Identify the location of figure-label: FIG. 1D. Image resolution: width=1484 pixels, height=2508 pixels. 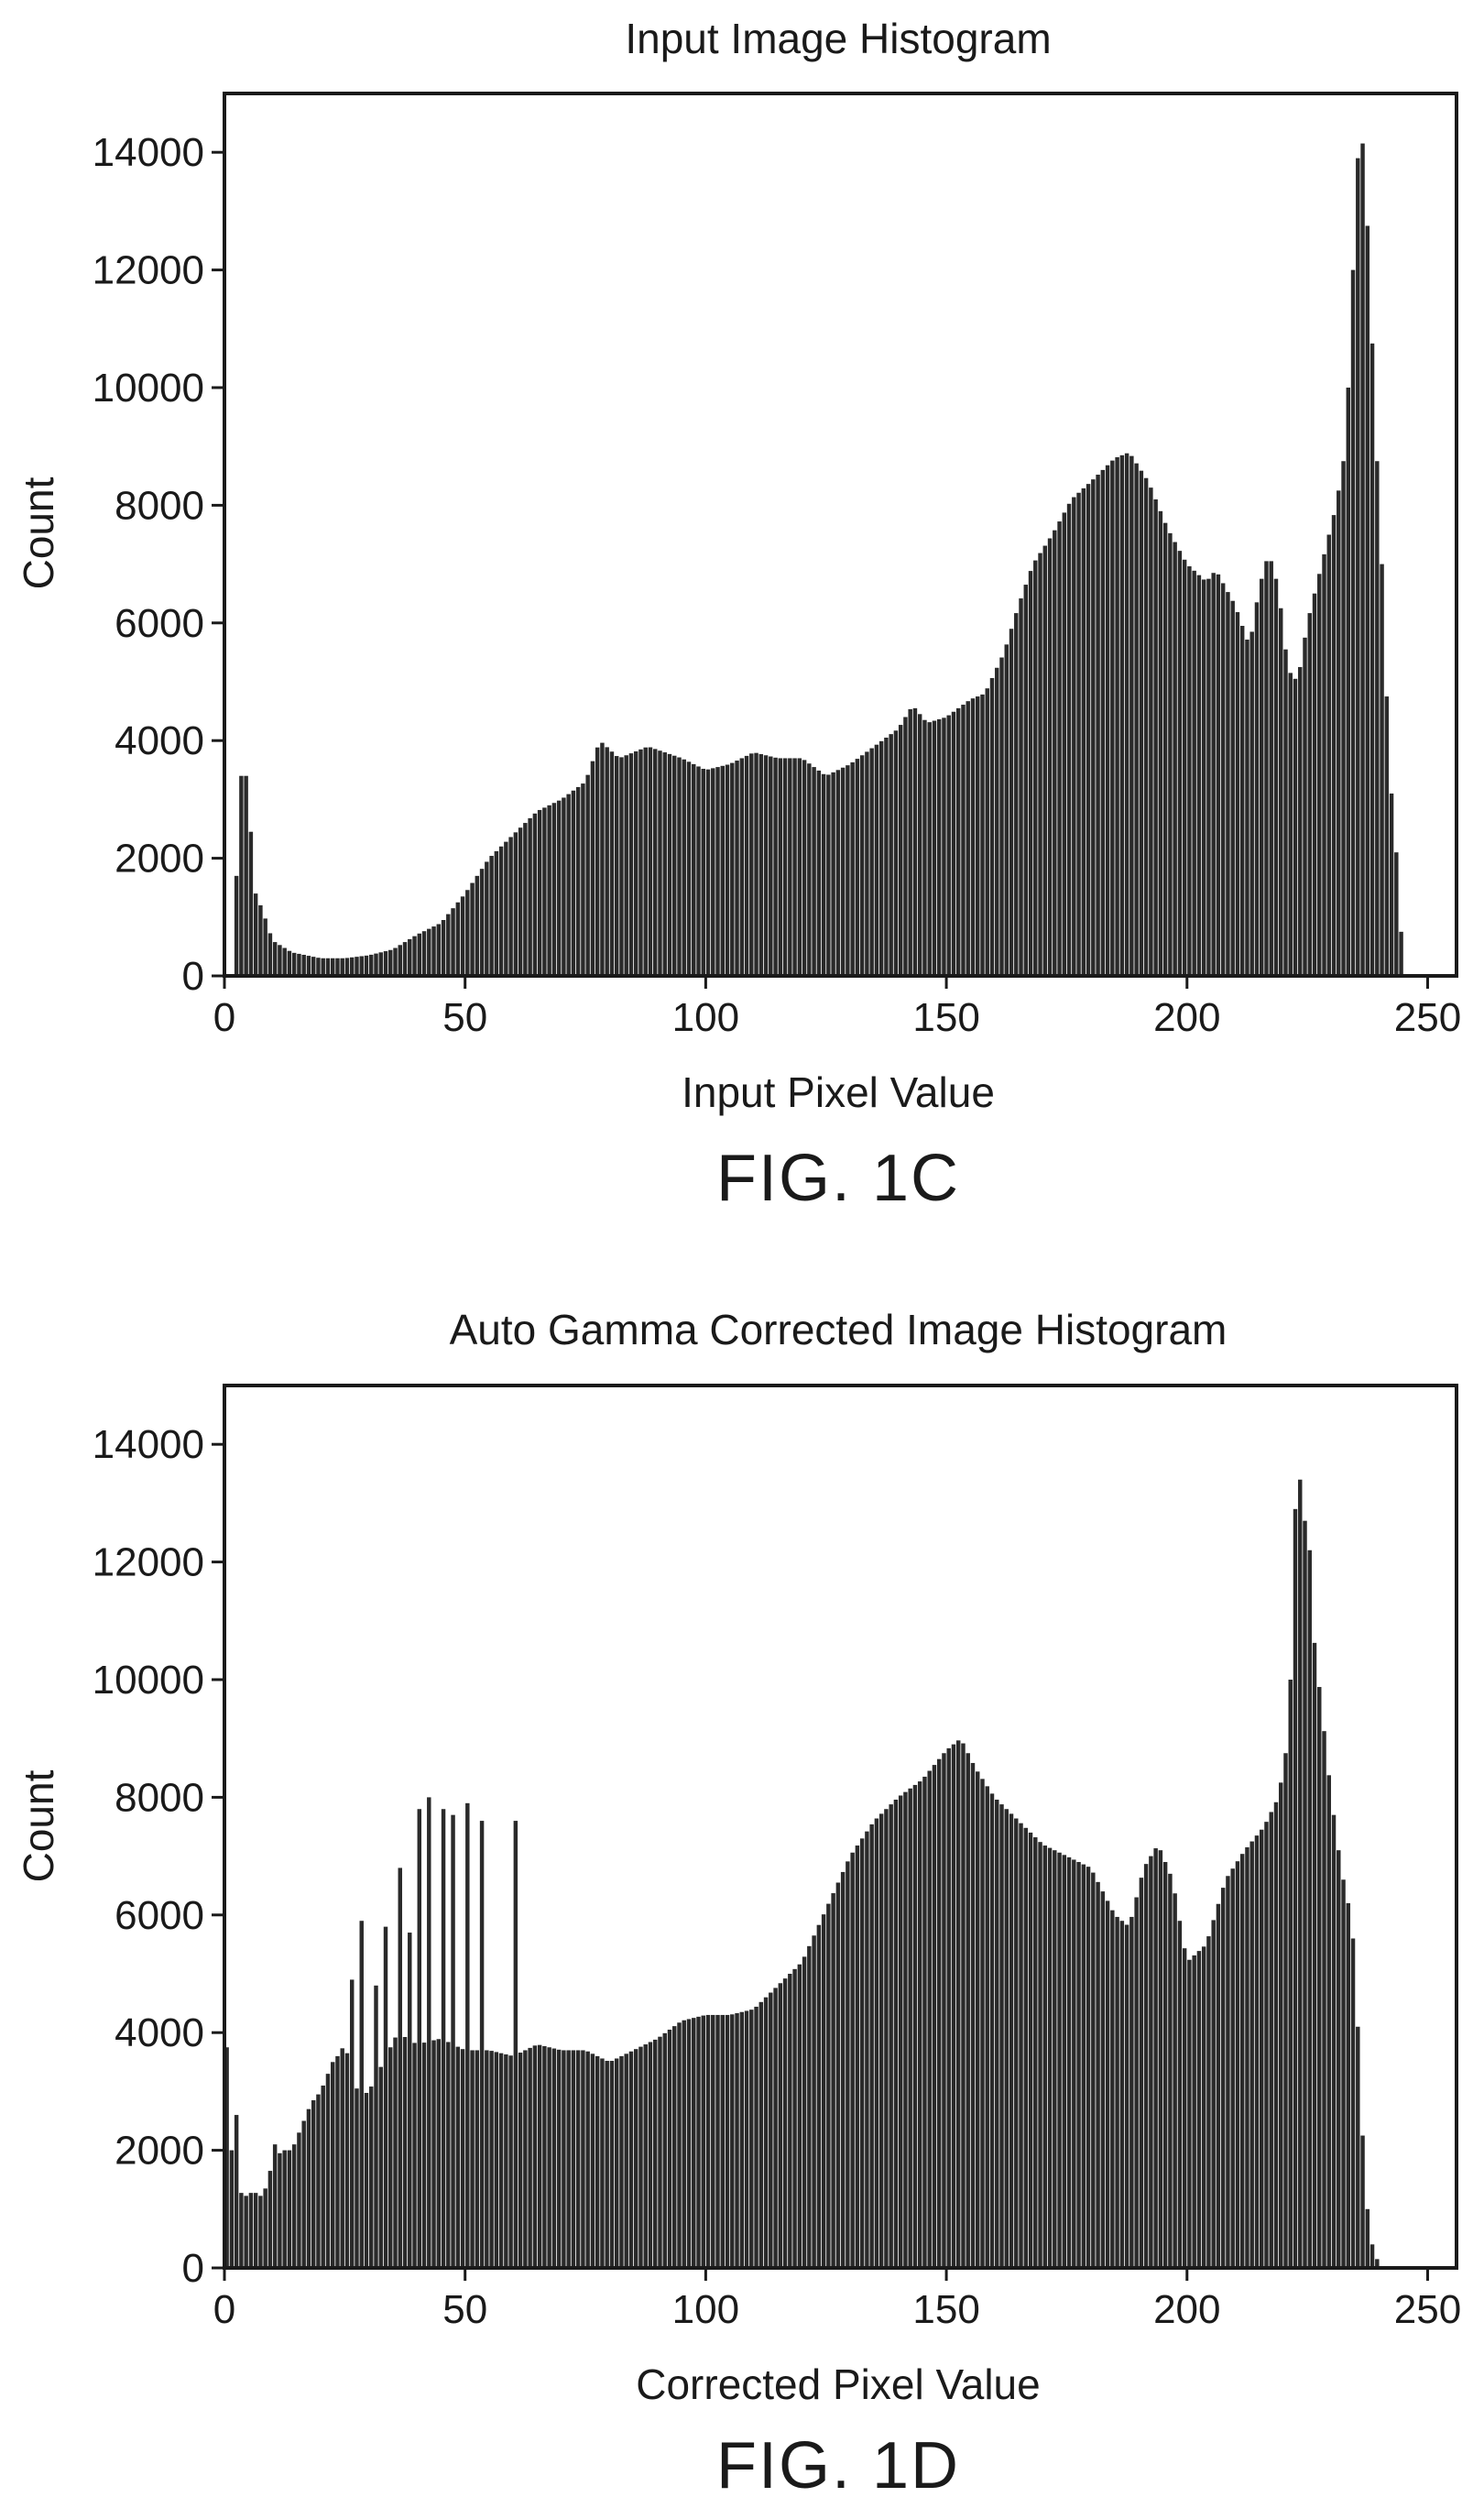
(838, 2466).